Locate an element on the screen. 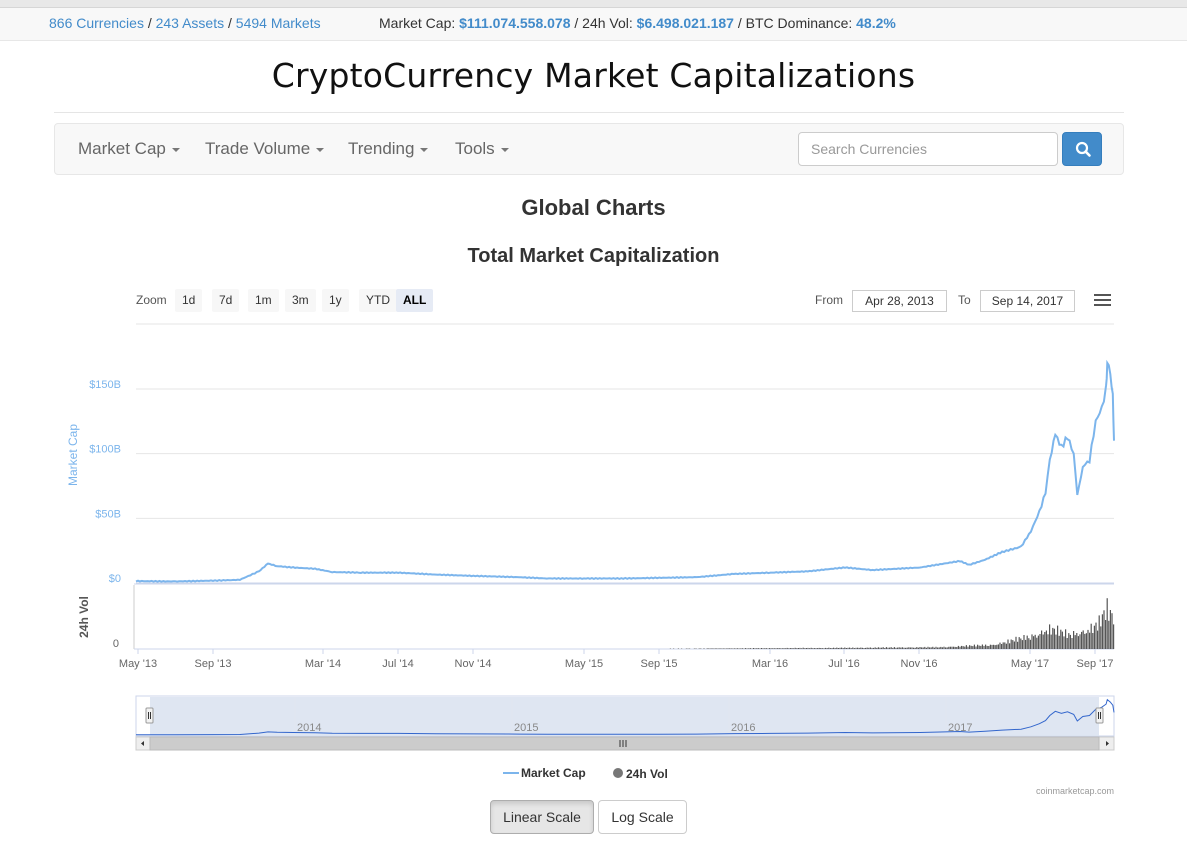 The image size is (1187, 851). chart-credits: coinmarketcap.com is located at coordinates (1075, 791).